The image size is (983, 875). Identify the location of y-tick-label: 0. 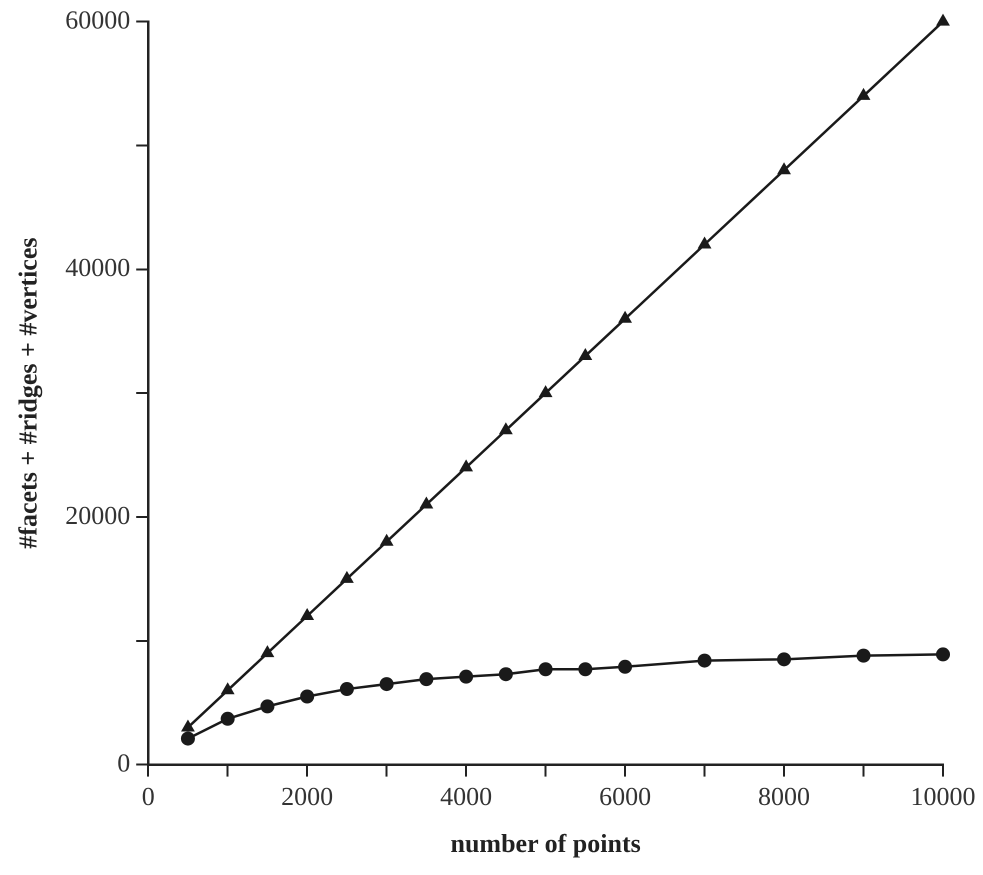
(123, 763).